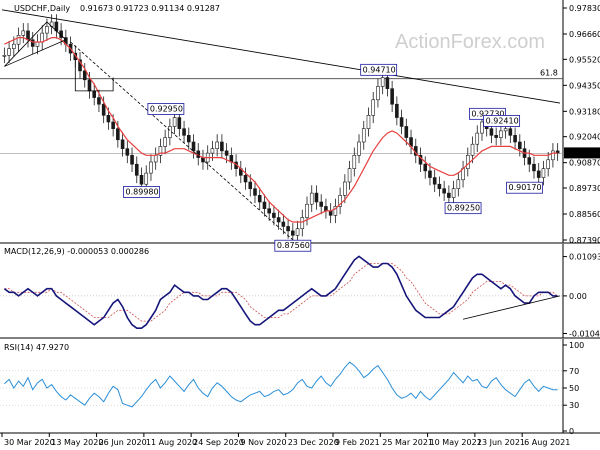  Describe the element at coordinates (42, 8) in the screenshot. I see `price-panel-title: USDCHF,Daily` at that location.